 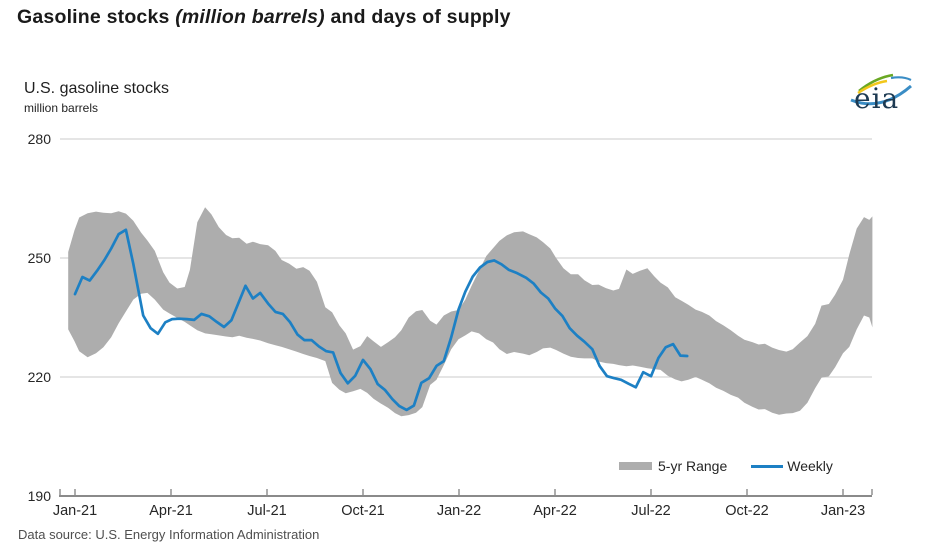 I want to click on x-tick-label-Oct-22: Oct-22, so click(x=747, y=511).